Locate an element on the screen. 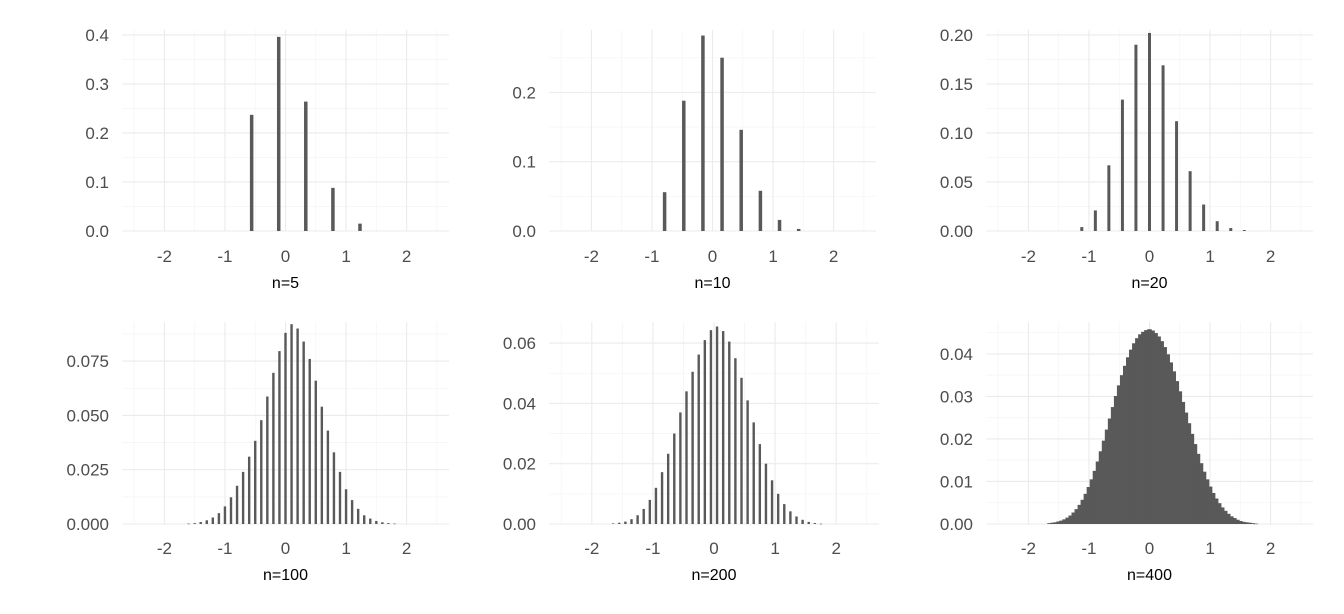  y-tick-label: 0.00 is located at coordinates (956, 524).